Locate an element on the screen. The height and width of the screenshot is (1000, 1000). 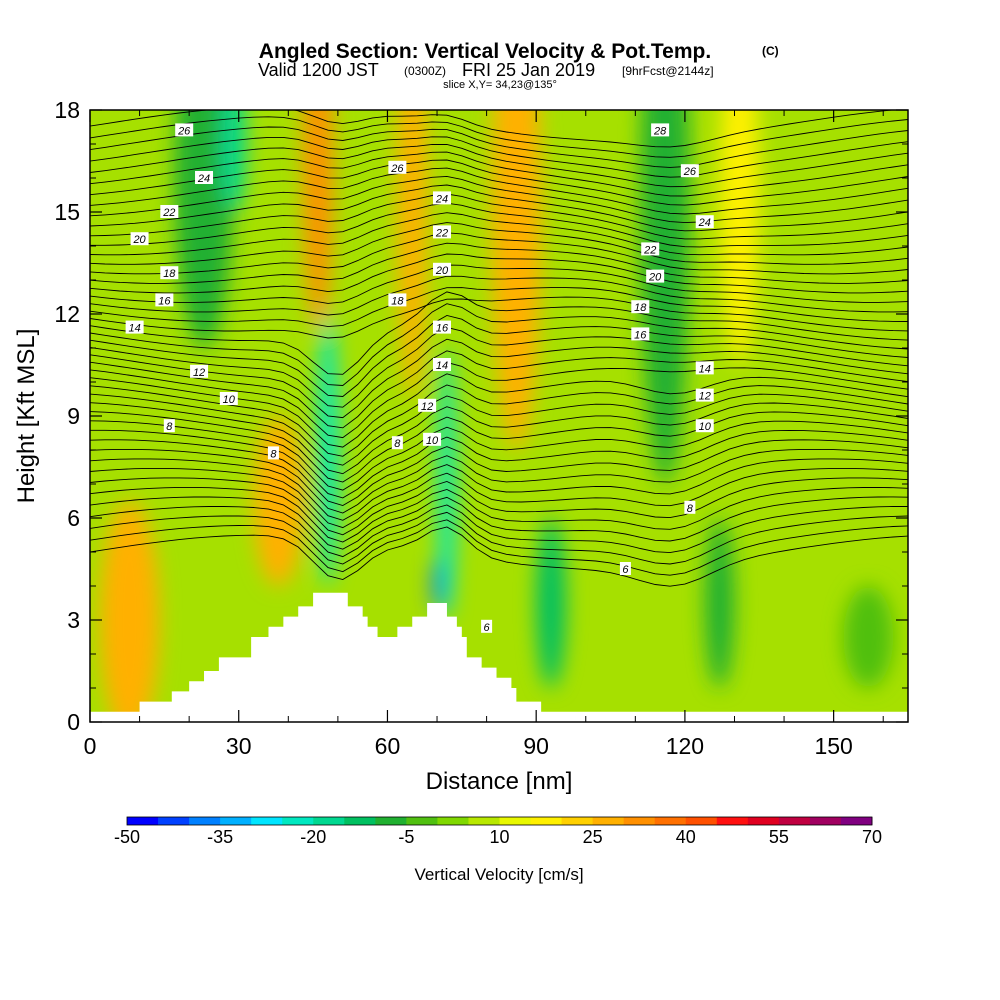
colorbar-tick-label: 70 is located at coordinates (872, 837).